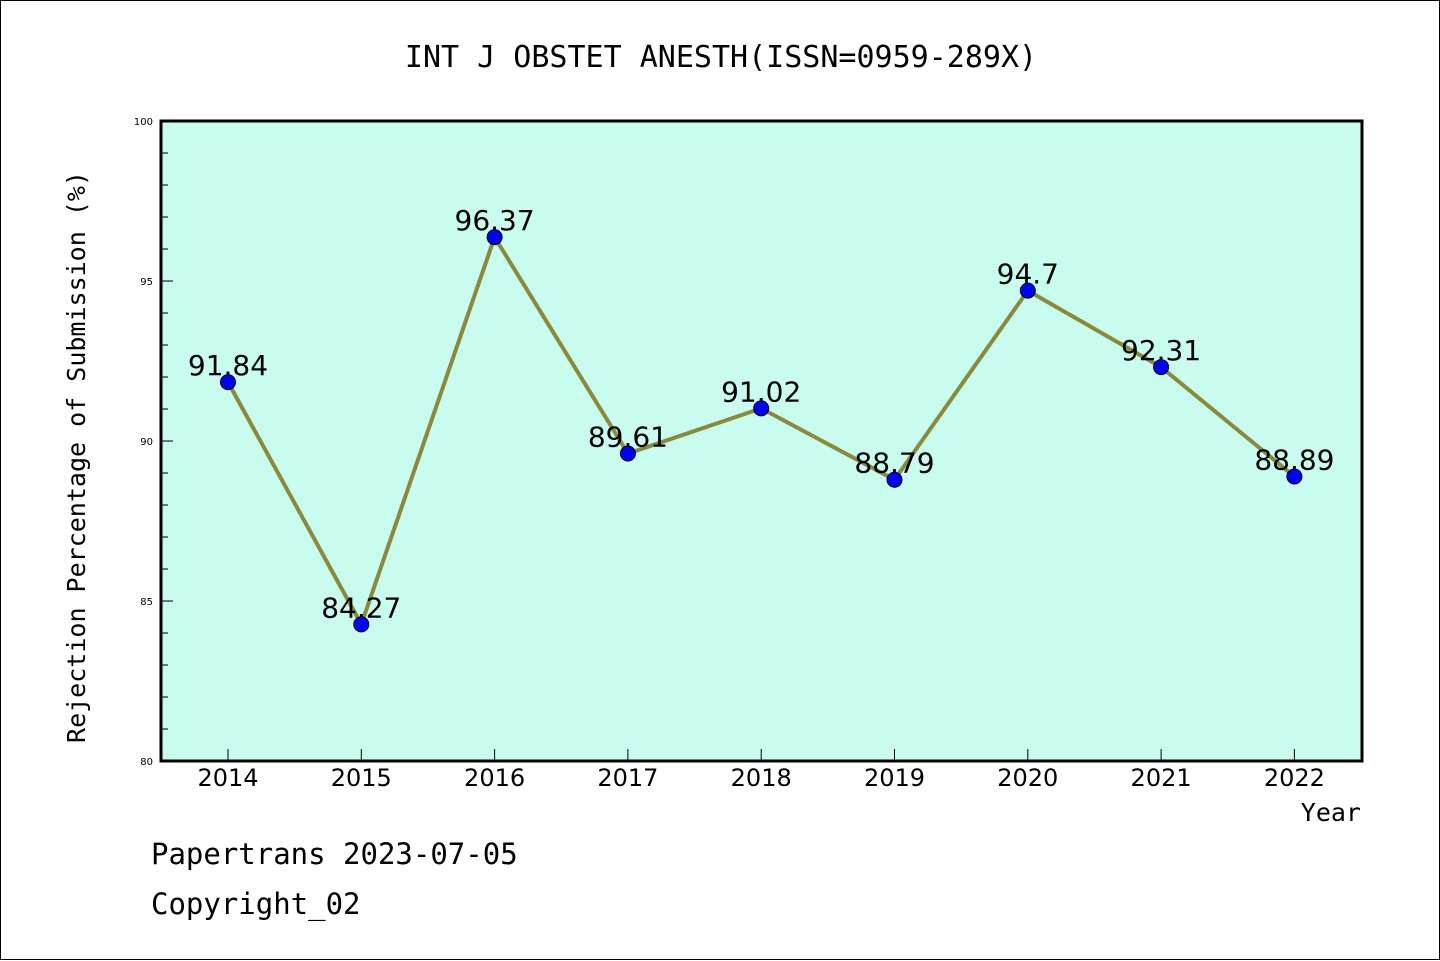 The image size is (1440, 961). What do you see at coordinates (143, 122) in the screenshot?
I see `y-tick-label: 100` at bounding box center [143, 122].